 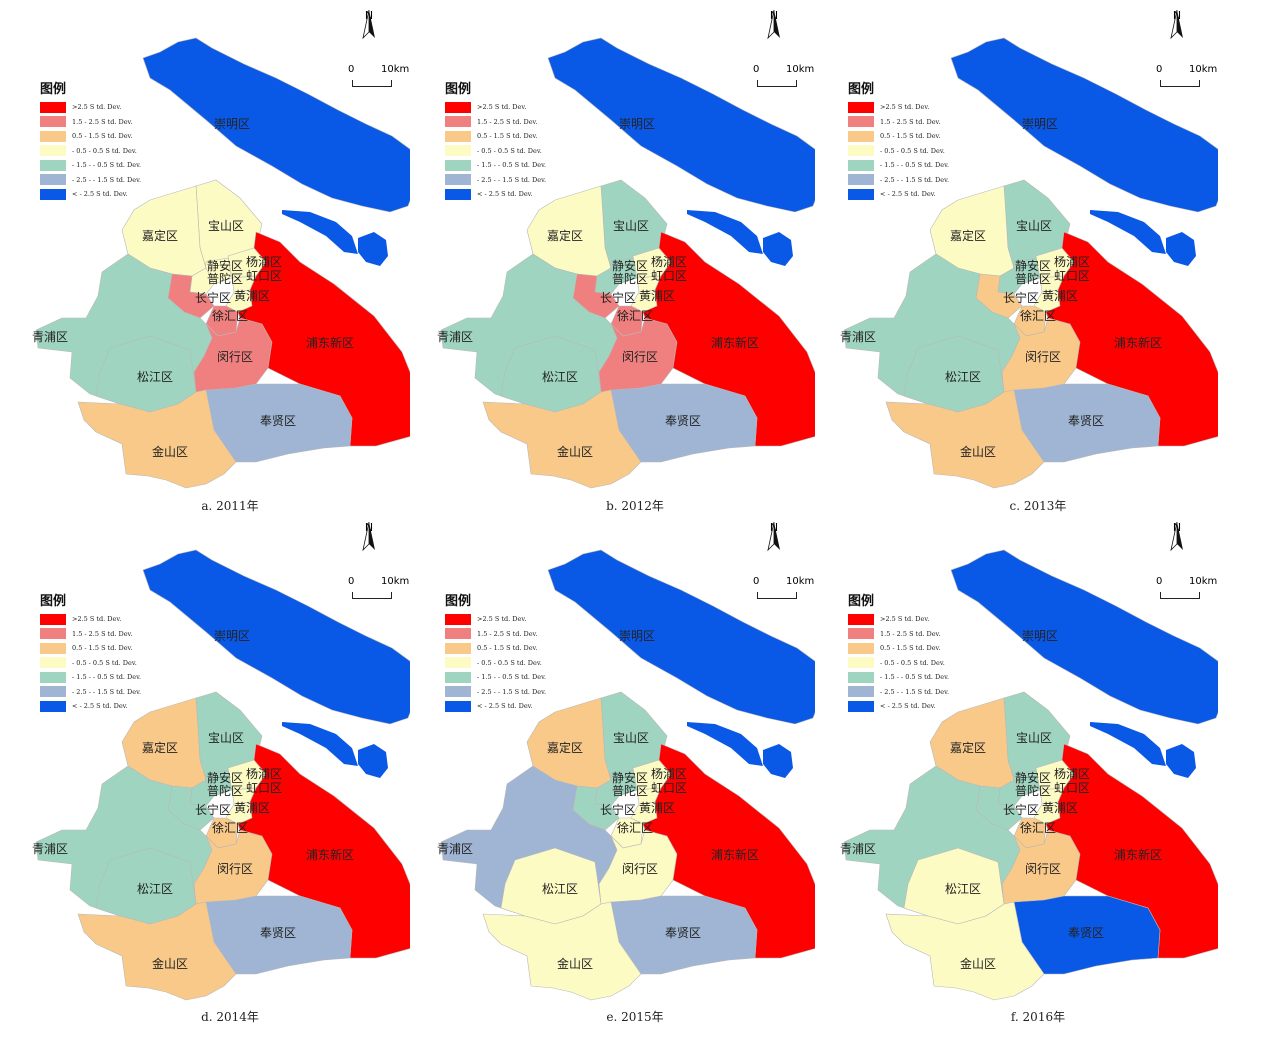 What do you see at coordinates (898, 107) in the screenshot?
I see `legend-item: >2.5 S td. Dev.` at bounding box center [898, 107].